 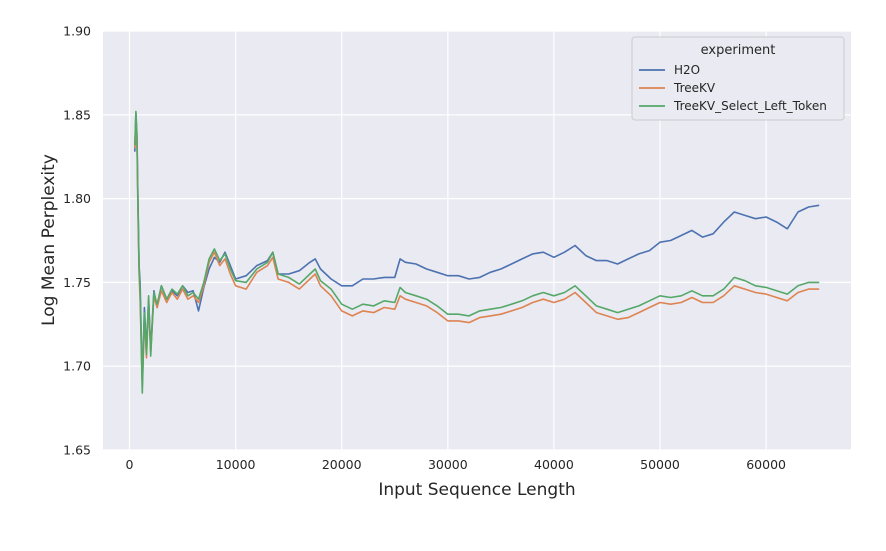 What do you see at coordinates (554, 464) in the screenshot?
I see `x-tick-label: 40000` at bounding box center [554, 464].